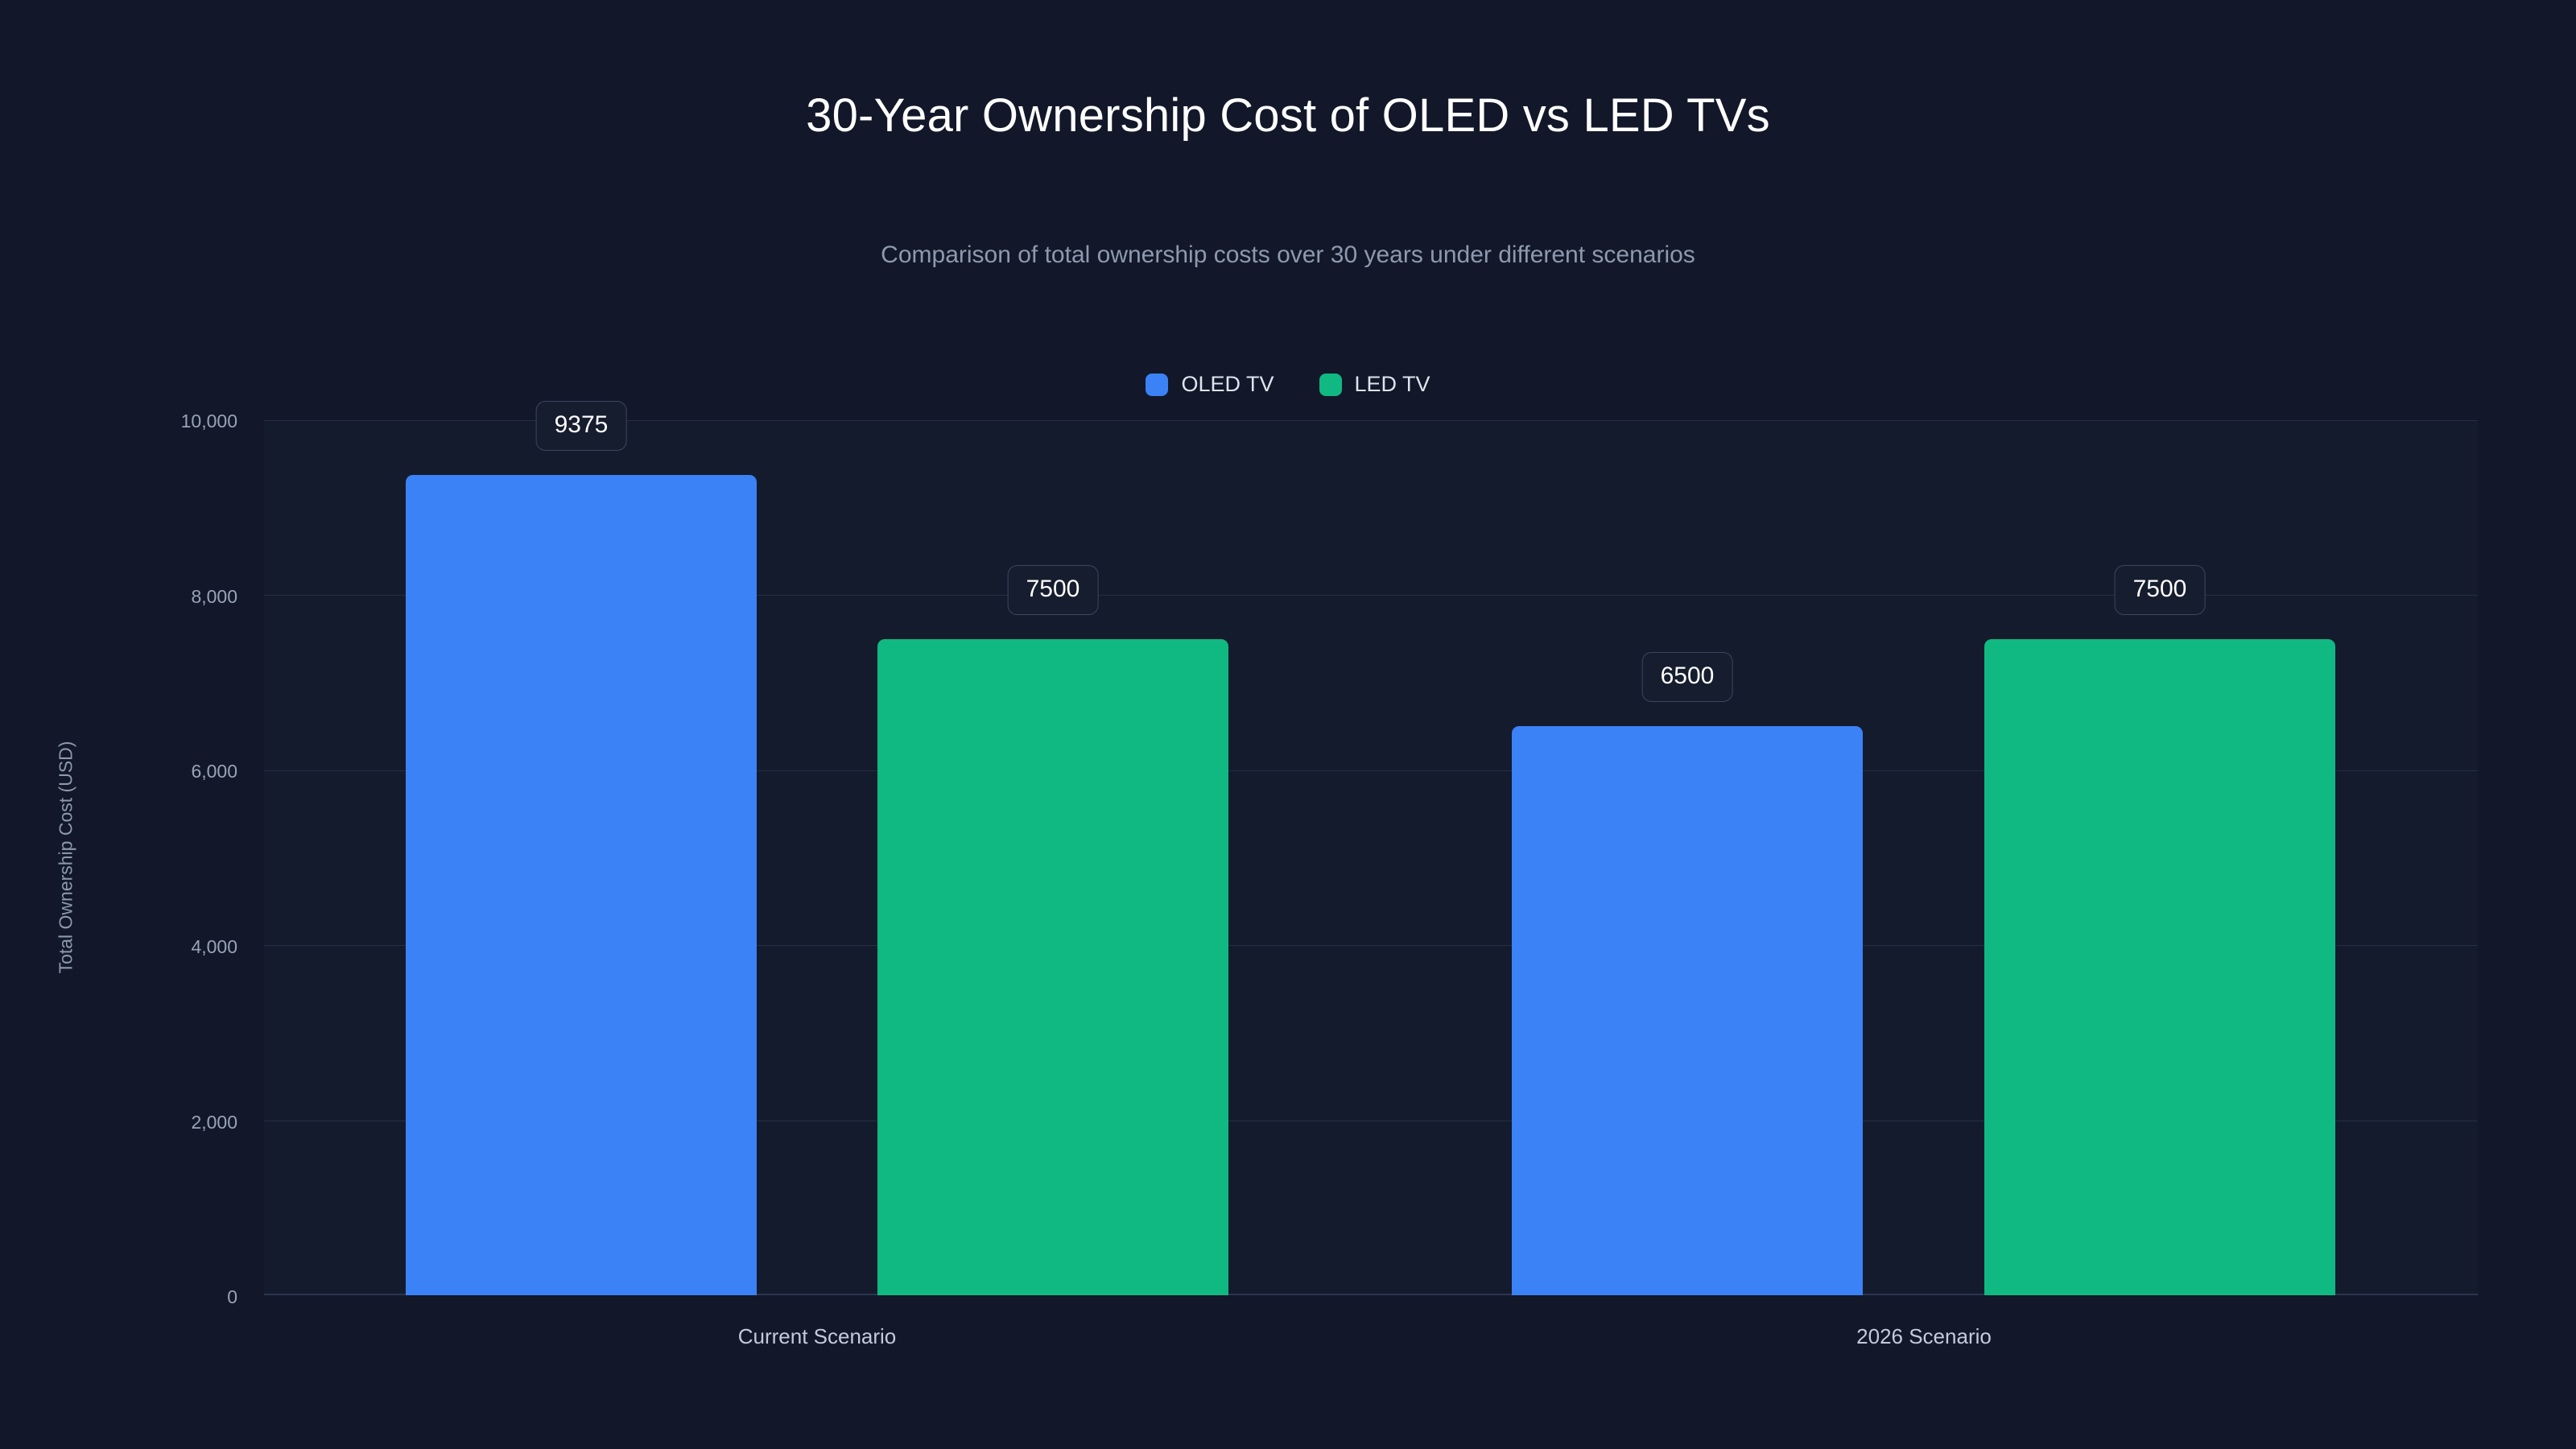  Describe the element at coordinates (1288, 384) in the screenshot. I see `chart-legend: OLED TV LED TV` at that location.